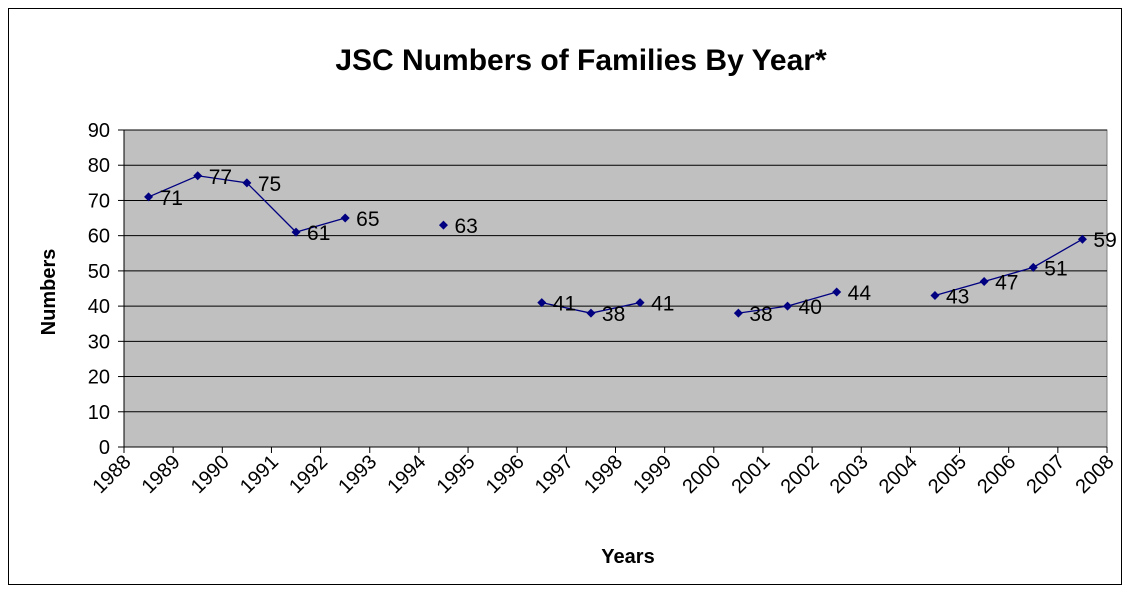  I want to click on data-label: 40, so click(810, 307).